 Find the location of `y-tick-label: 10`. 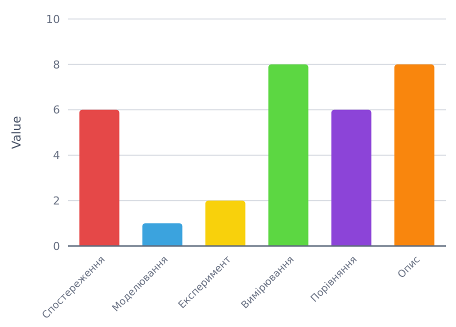

y-tick-label: 10 is located at coordinates (53, 19).